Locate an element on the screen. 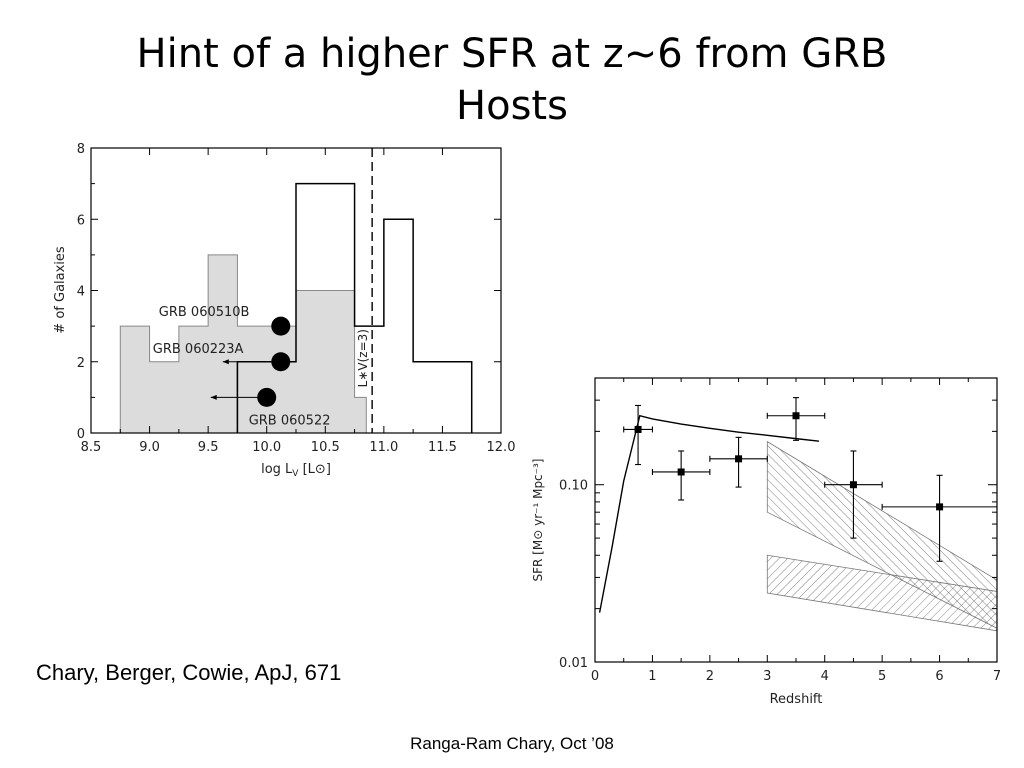 The width and height of the screenshot is (1024, 768). filled-histogram is located at coordinates (243, 343).